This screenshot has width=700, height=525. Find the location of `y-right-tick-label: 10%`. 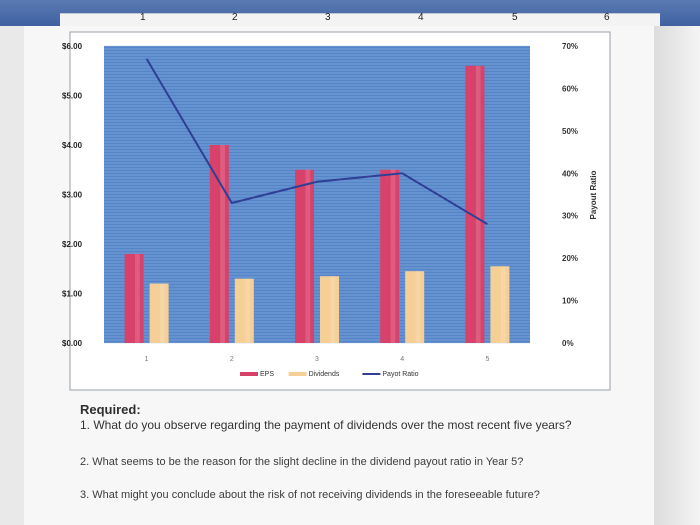

y-right-tick-label: 10% is located at coordinates (570, 301).